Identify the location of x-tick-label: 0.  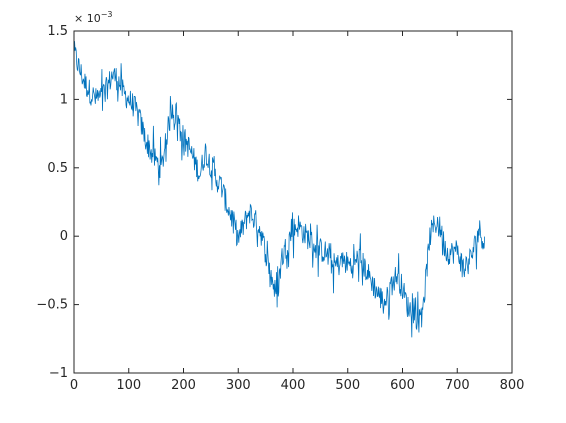
(74, 385).